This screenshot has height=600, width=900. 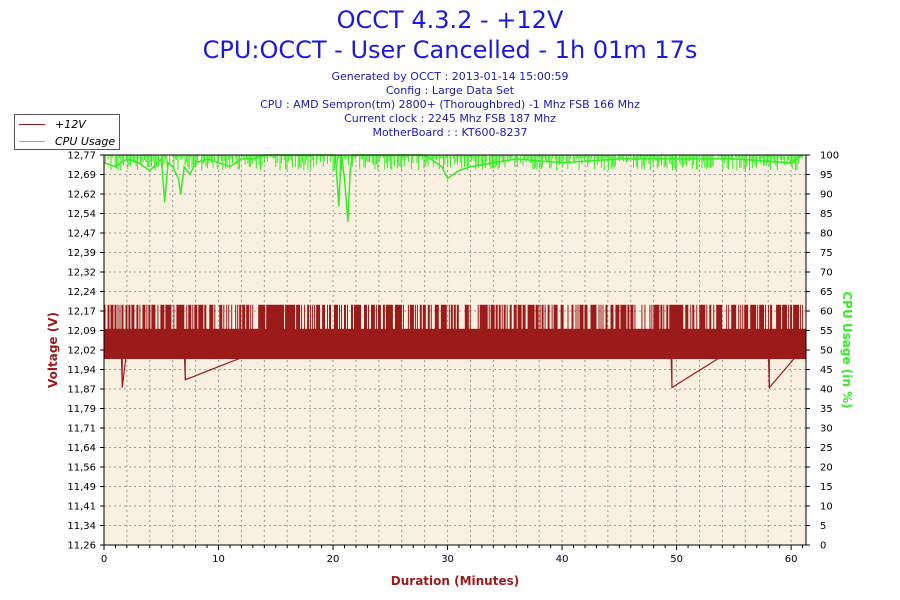 What do you see at coordinates (791, 559) in the screenshot?
I see `x-tick-label: 60` at bounding box center [791, 559].